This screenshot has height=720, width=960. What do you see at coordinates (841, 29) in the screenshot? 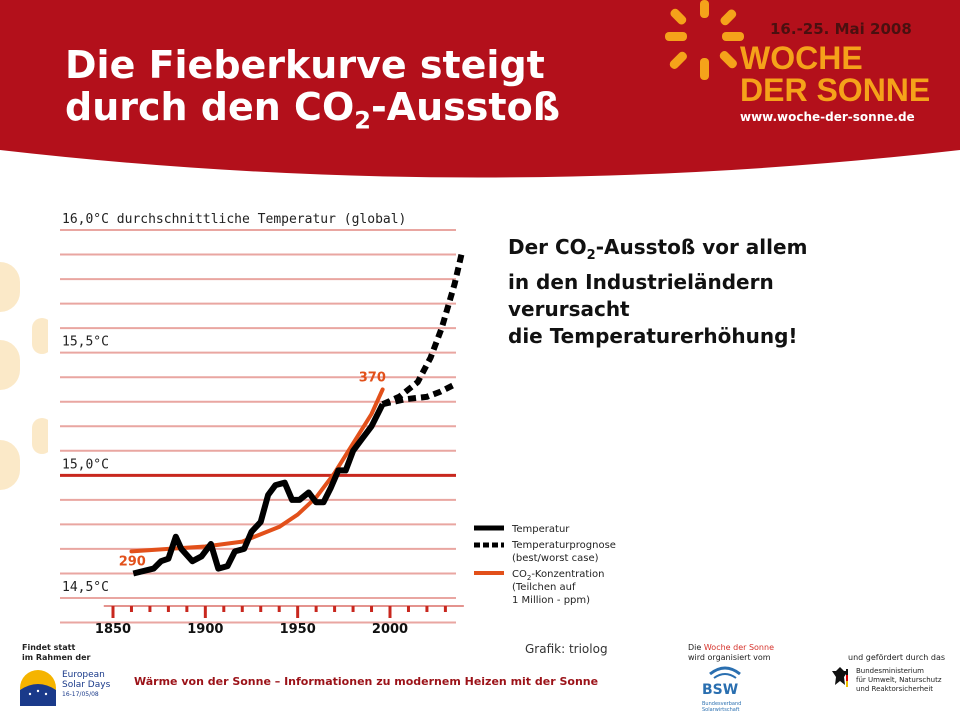
I see `event-date: 16.-25. Mai 2008` at bounding box center [841, 29].